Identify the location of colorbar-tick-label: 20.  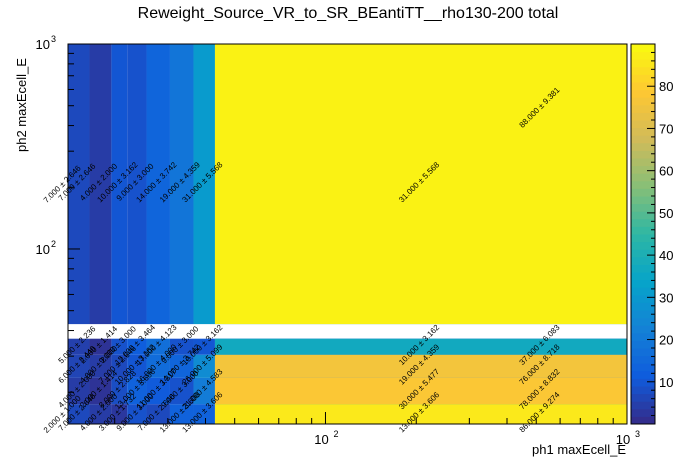
(666, 340).